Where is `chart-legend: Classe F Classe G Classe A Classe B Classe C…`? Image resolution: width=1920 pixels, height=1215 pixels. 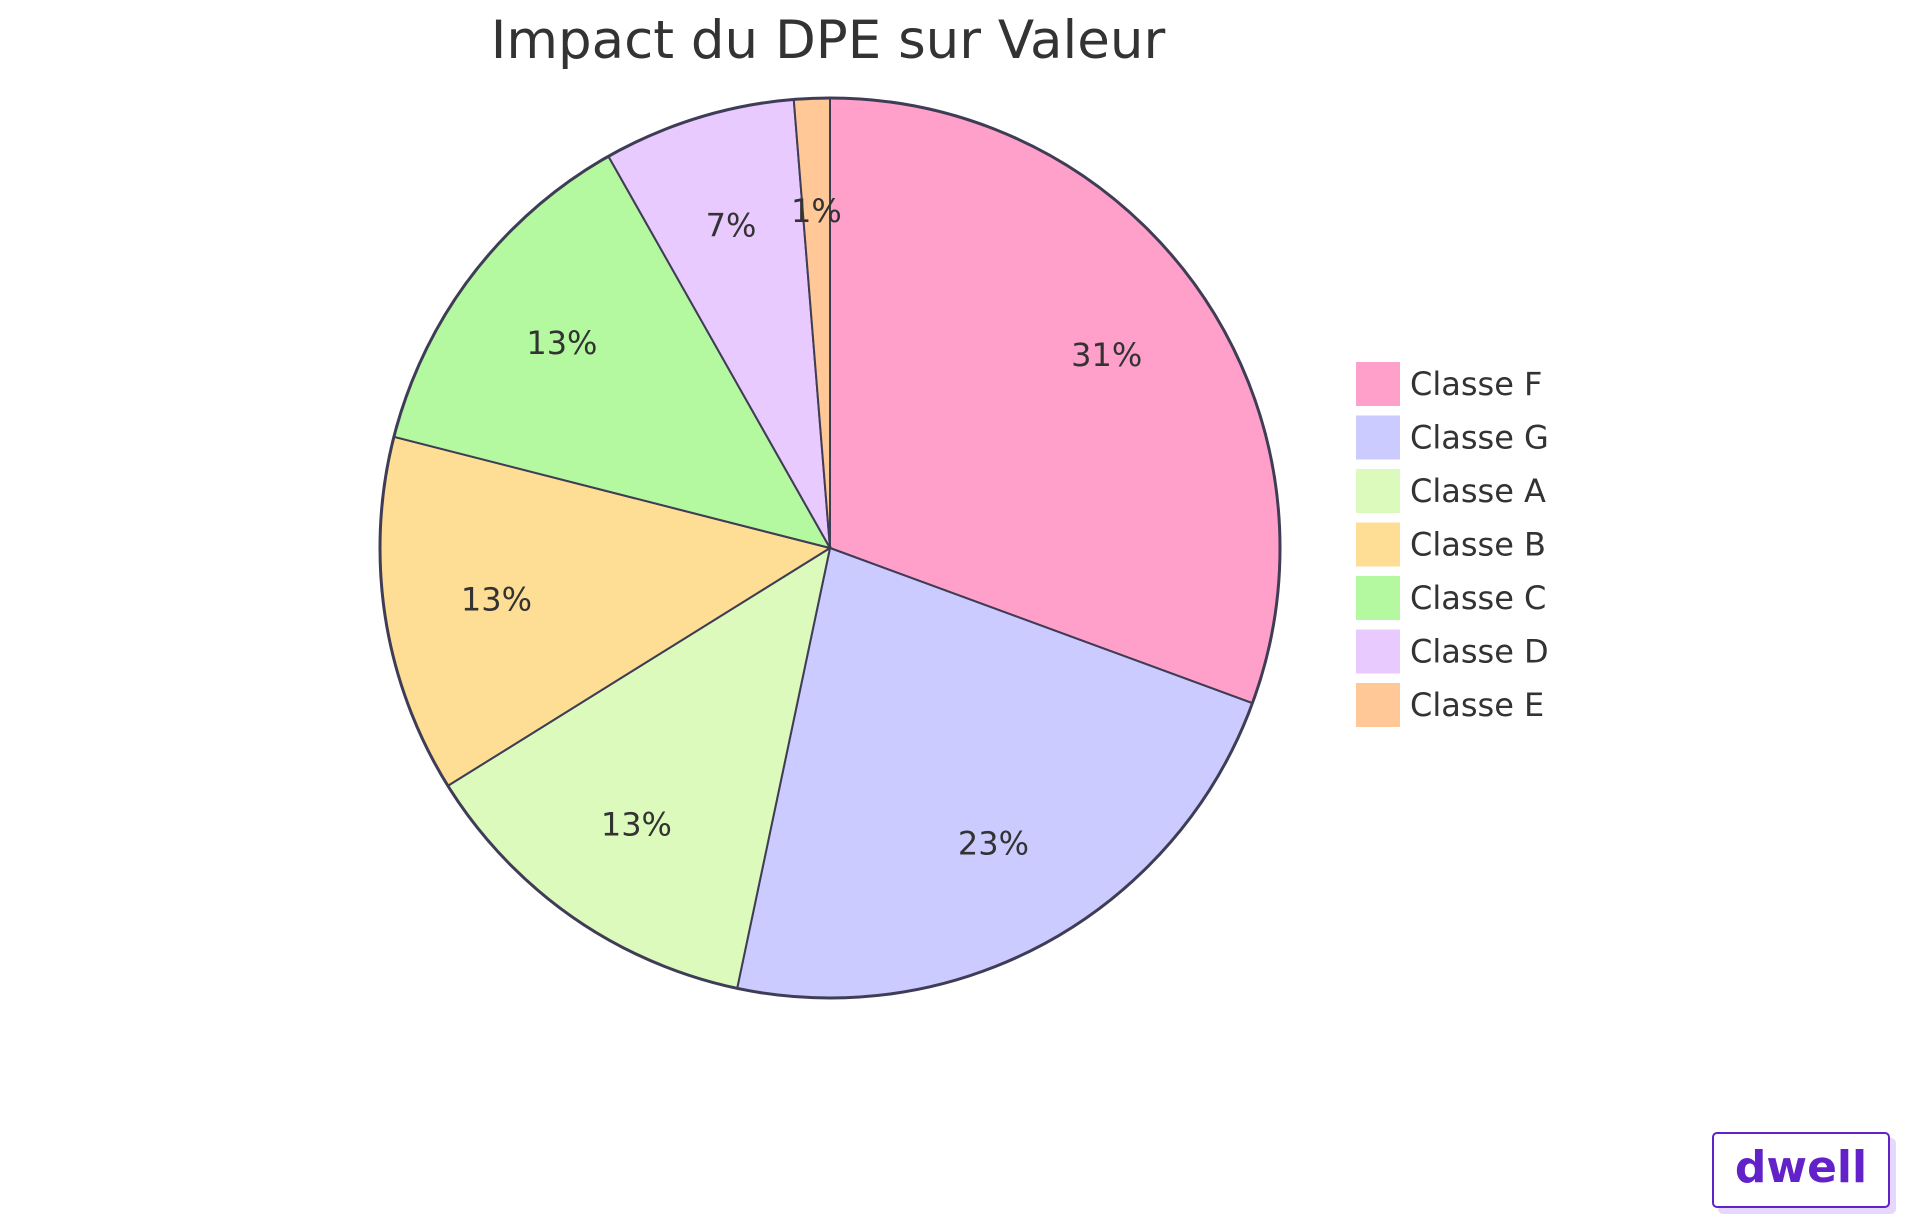 chart-legend: Classe F Classe G Classe A Classe B Classe C… is located at coordinates (1452, 544).